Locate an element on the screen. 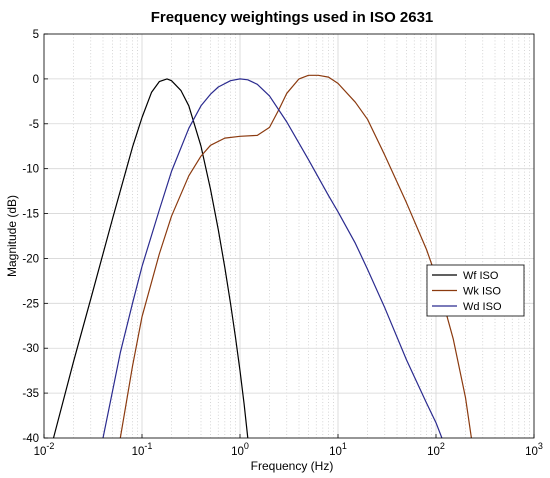  y-tick-label: -35 is located at coordinates (30, 394).